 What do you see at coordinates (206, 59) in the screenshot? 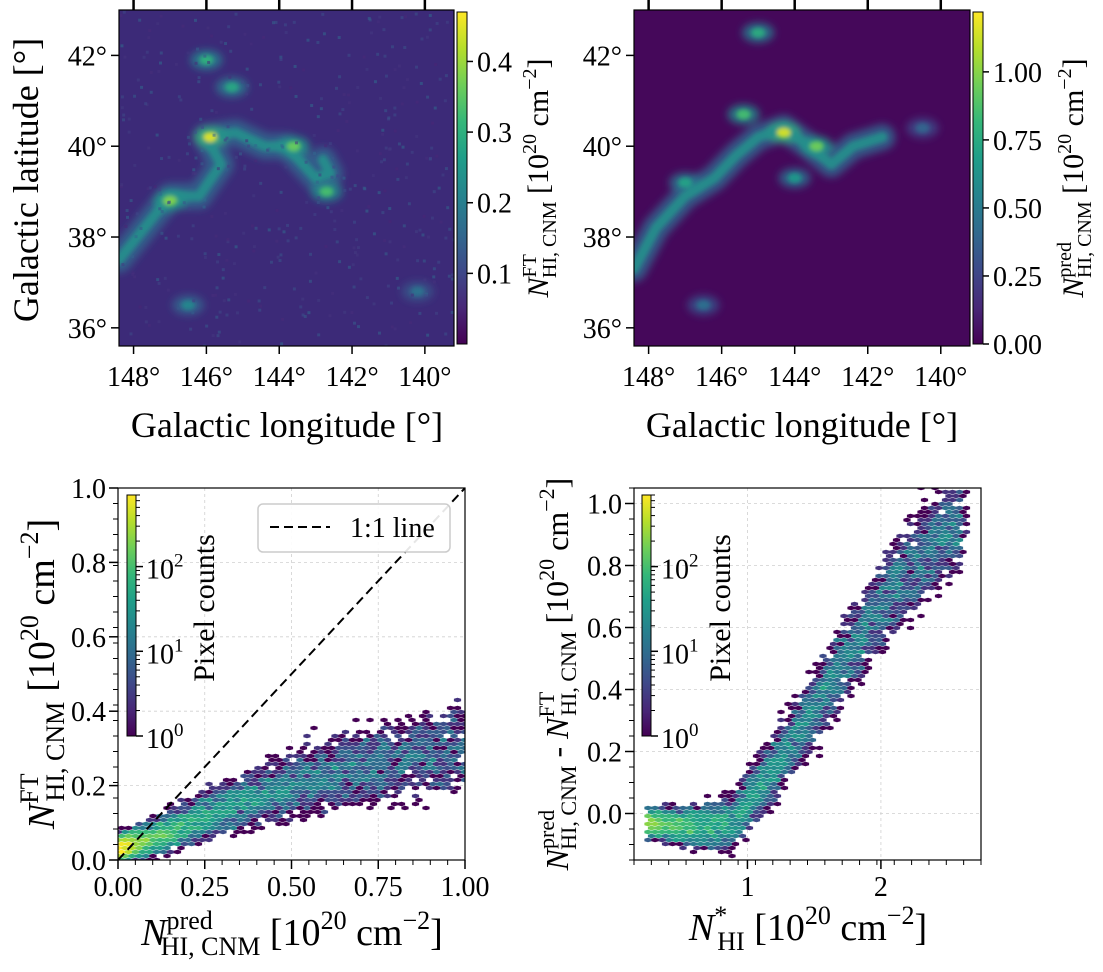
I see `clump-core` at bounding box center [206, 59].